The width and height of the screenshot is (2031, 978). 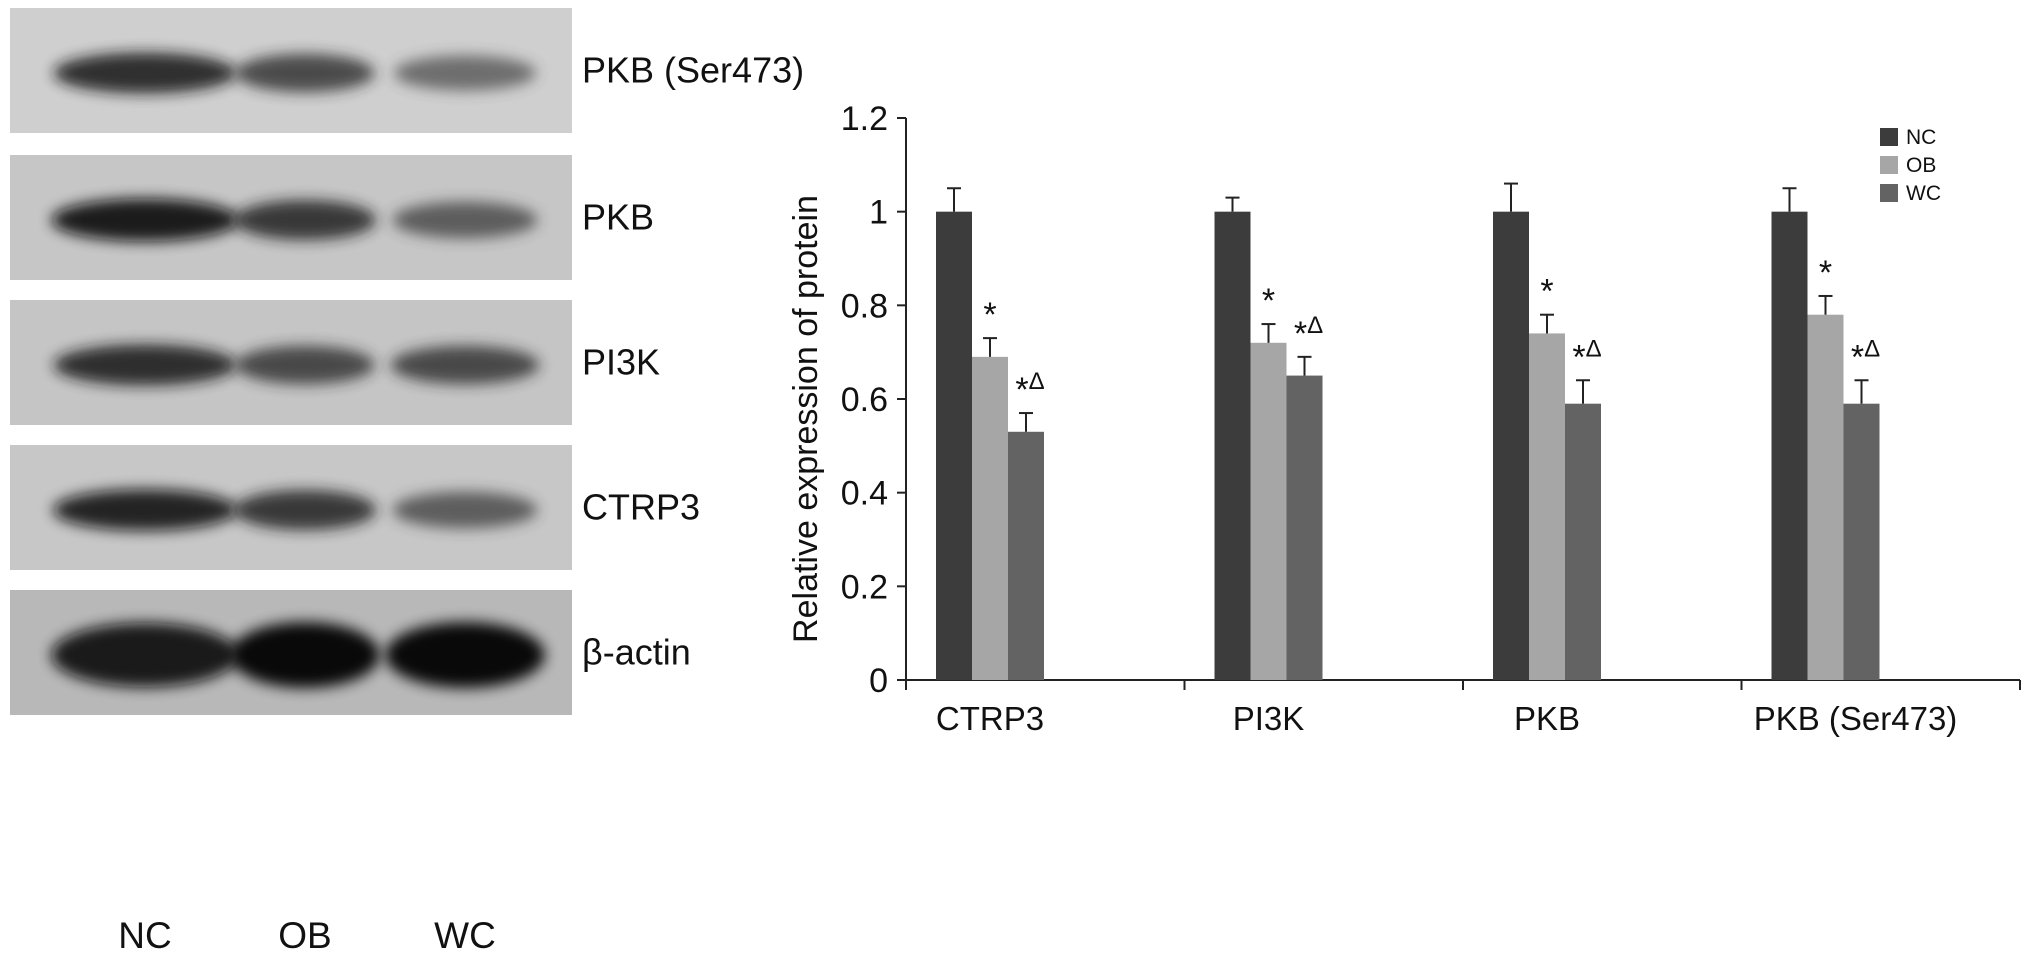 What do you see at coordinates (864, 400) in the screenshot?
I see `y-tick-label: 0.6` at bounding box center [864, 400].